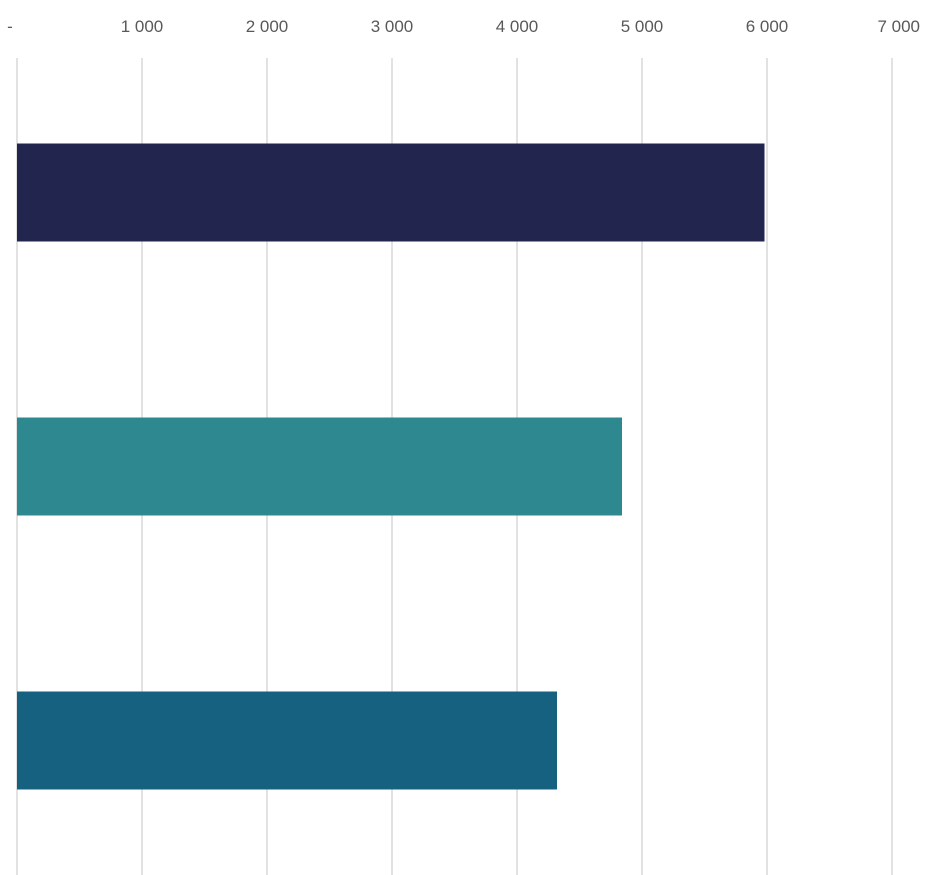 This screenshot has width=927, height=875. Describe the element at coordinates (898, 26) in the screenshot. I see `x-tick-label-7: 7 000` at that location.